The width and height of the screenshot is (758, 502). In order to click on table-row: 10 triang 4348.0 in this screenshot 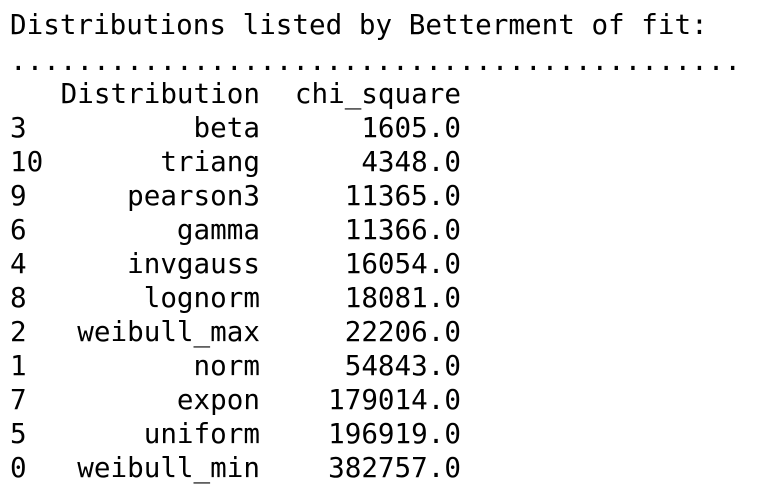, I will do `click(379, 162)`.